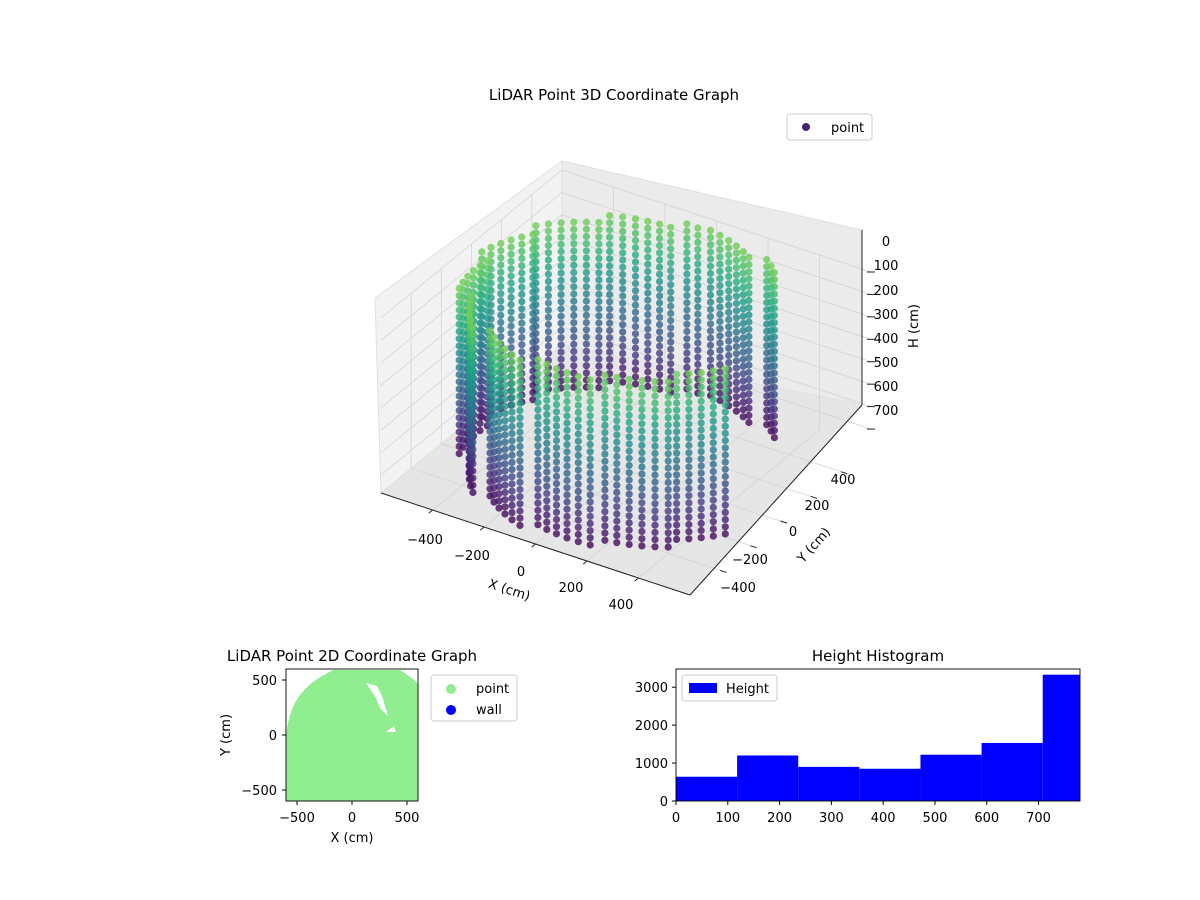 The width and height of the screenshot is (1200, 900). What do you see at coordinates (890, 784) in the screenshot?
I see `histogram-bar` at bounding box center [890, 784].